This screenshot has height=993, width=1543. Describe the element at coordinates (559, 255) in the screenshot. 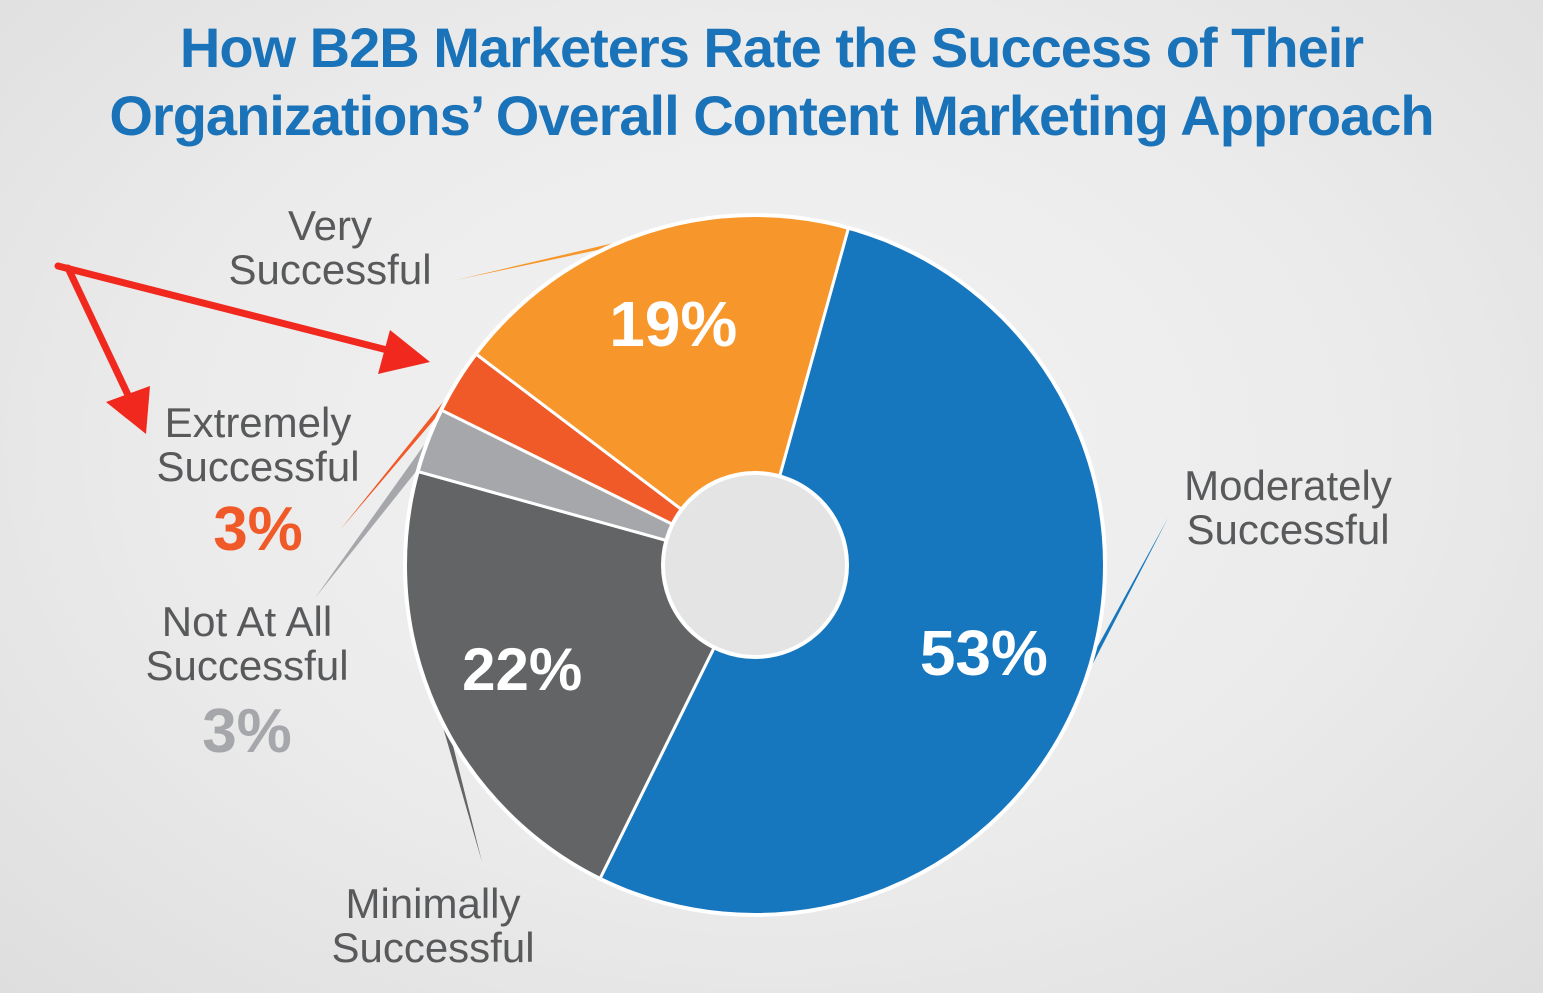

I see `pointer-very` at that location.